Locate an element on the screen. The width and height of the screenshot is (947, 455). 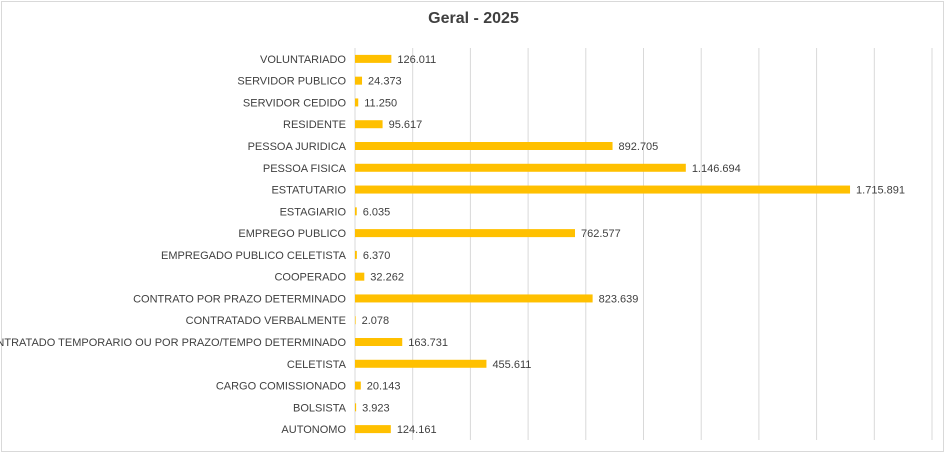
category-label: CELETISTA is located at coordinates (317, 365).